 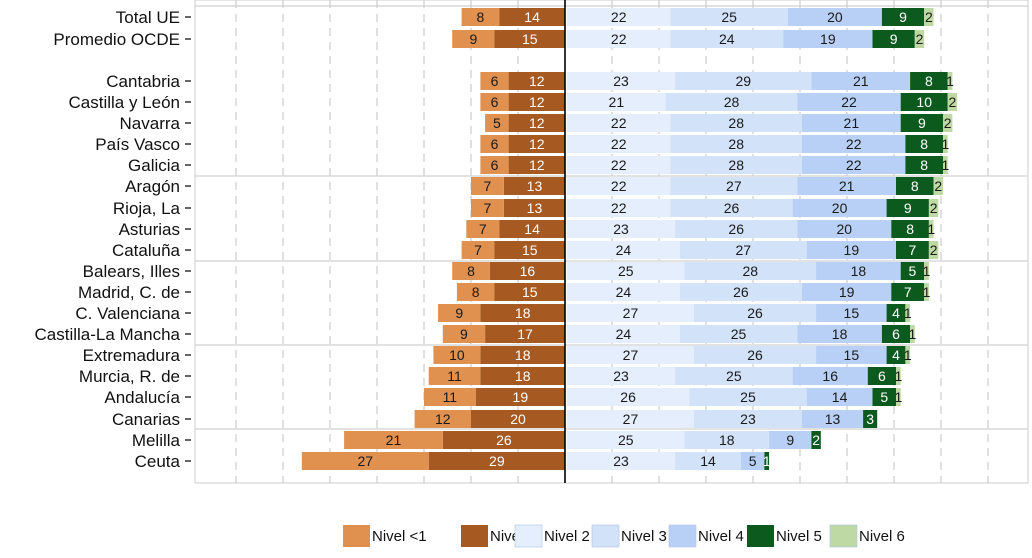 What do you see at coordinates (523, 313) in the screenshot?
I see `value-label: 18` at bounding box center [523, 313].